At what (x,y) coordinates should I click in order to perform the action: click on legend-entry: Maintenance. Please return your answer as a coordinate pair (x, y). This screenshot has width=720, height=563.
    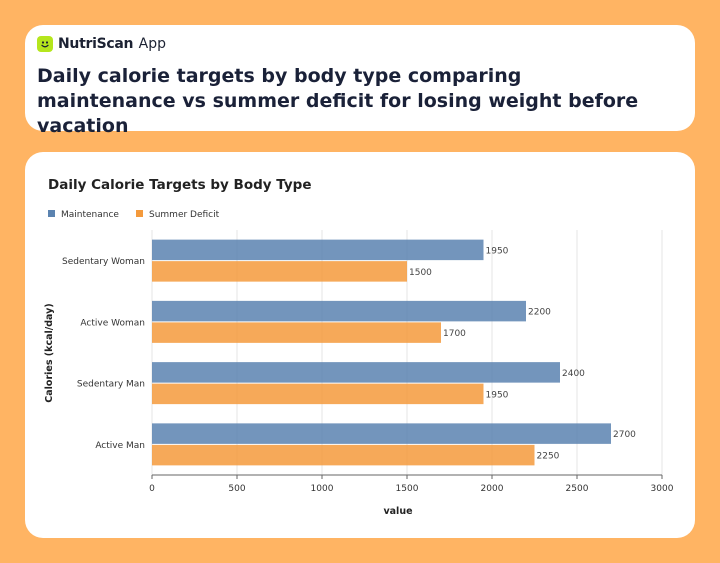
    Looking at the image, I should click on (90, 215).